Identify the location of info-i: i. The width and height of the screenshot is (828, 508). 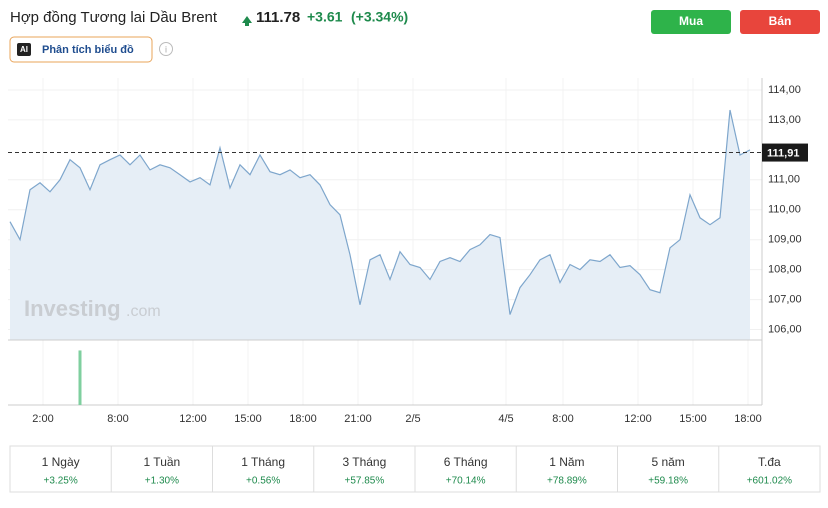
(166, 49).